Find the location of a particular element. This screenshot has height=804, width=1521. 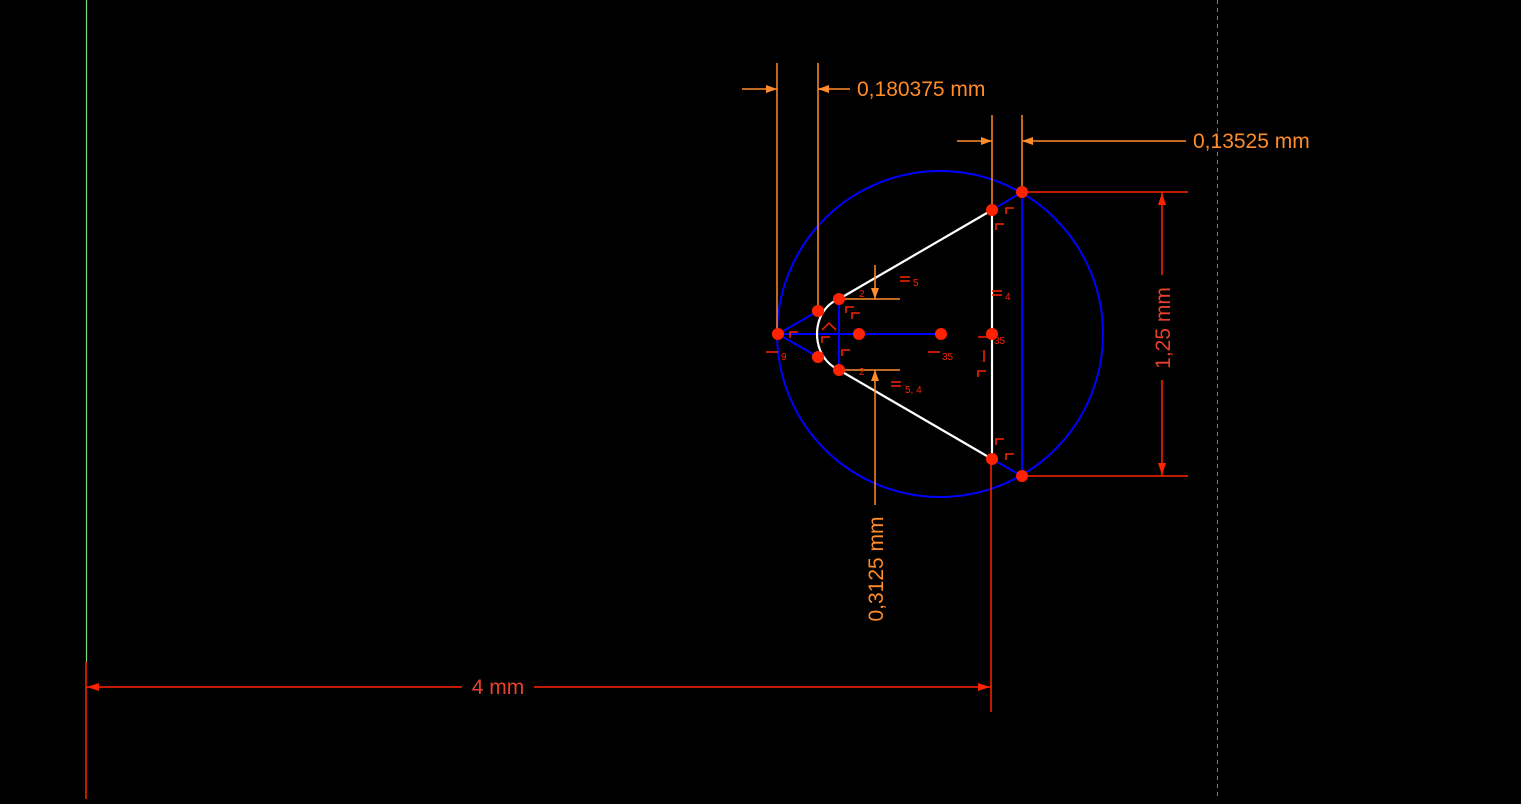

vertices is located at coordinates (900, 334).